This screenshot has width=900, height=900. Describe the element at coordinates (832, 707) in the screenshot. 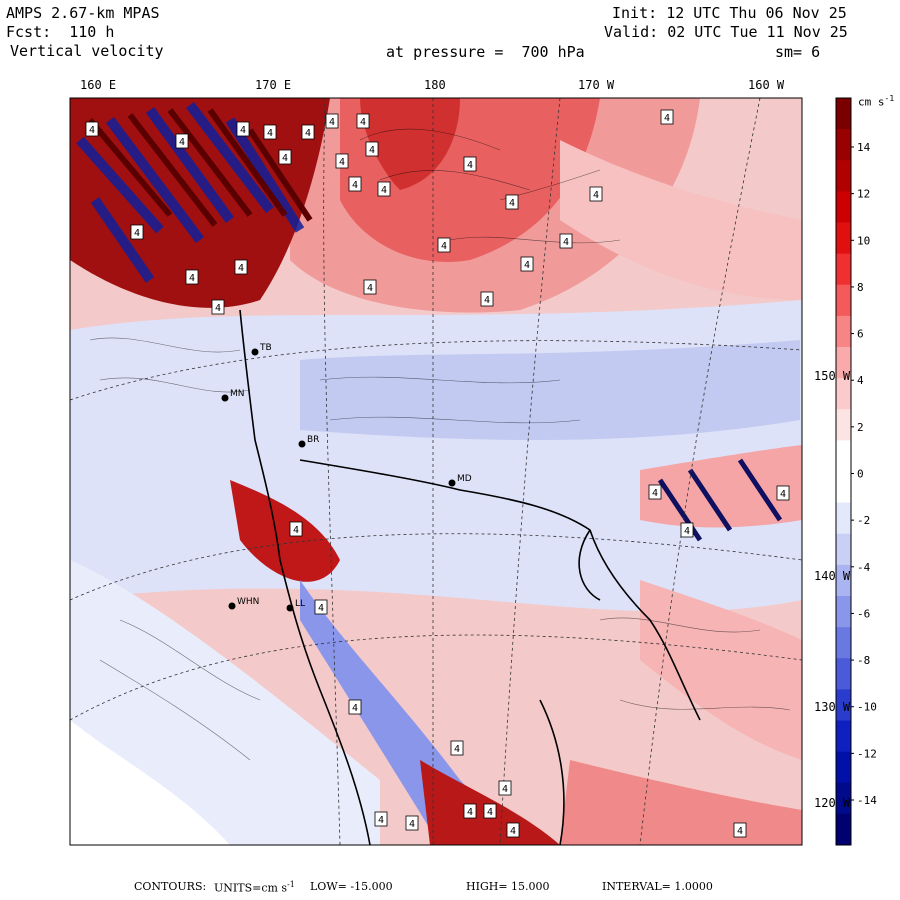

I see `lat-label-130w: 130 W` at that location.